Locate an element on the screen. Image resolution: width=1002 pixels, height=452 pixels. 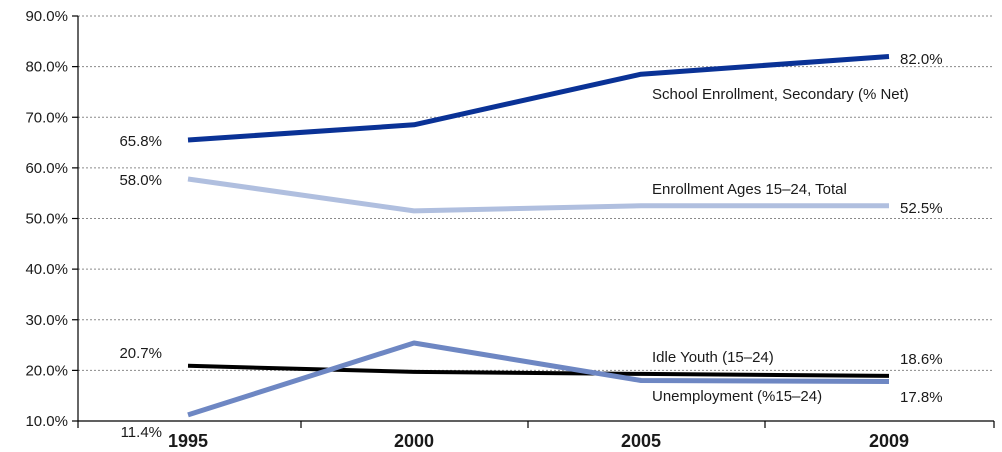
data-label: 20.7% is located at coordinates (140, 353).